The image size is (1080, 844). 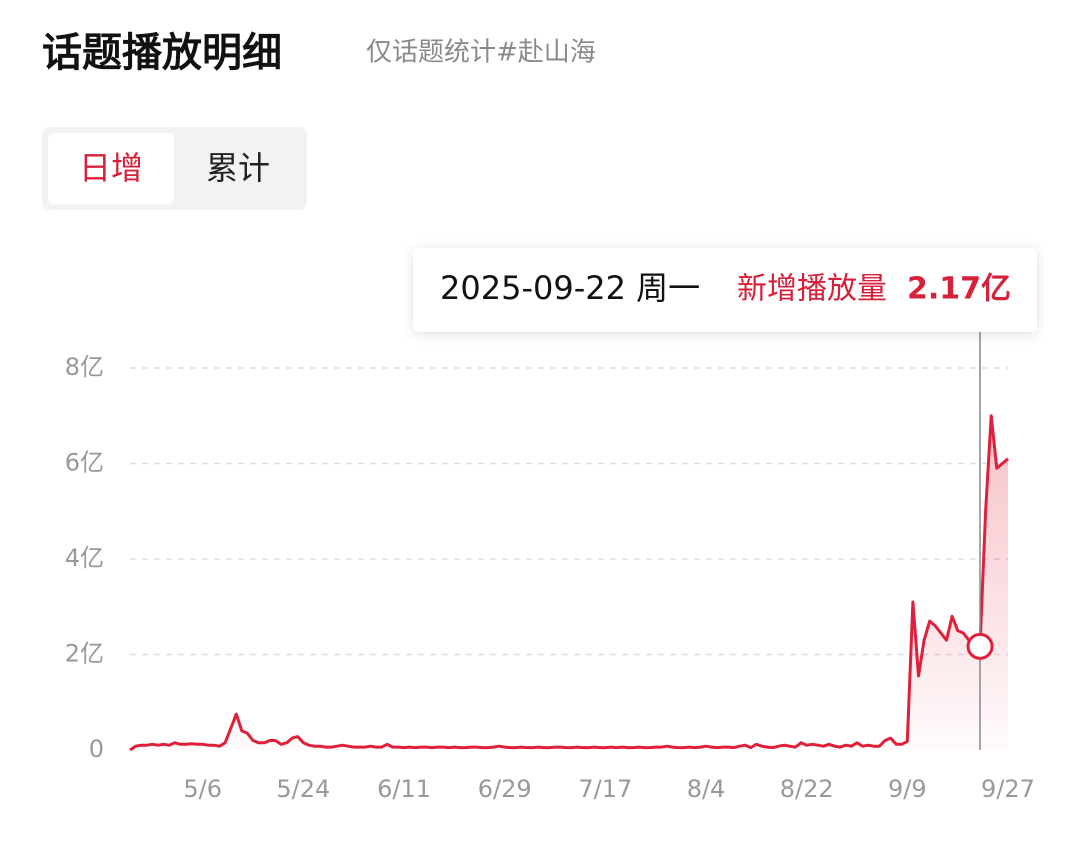 I want to click on active-point, so click(x=980, y=646).